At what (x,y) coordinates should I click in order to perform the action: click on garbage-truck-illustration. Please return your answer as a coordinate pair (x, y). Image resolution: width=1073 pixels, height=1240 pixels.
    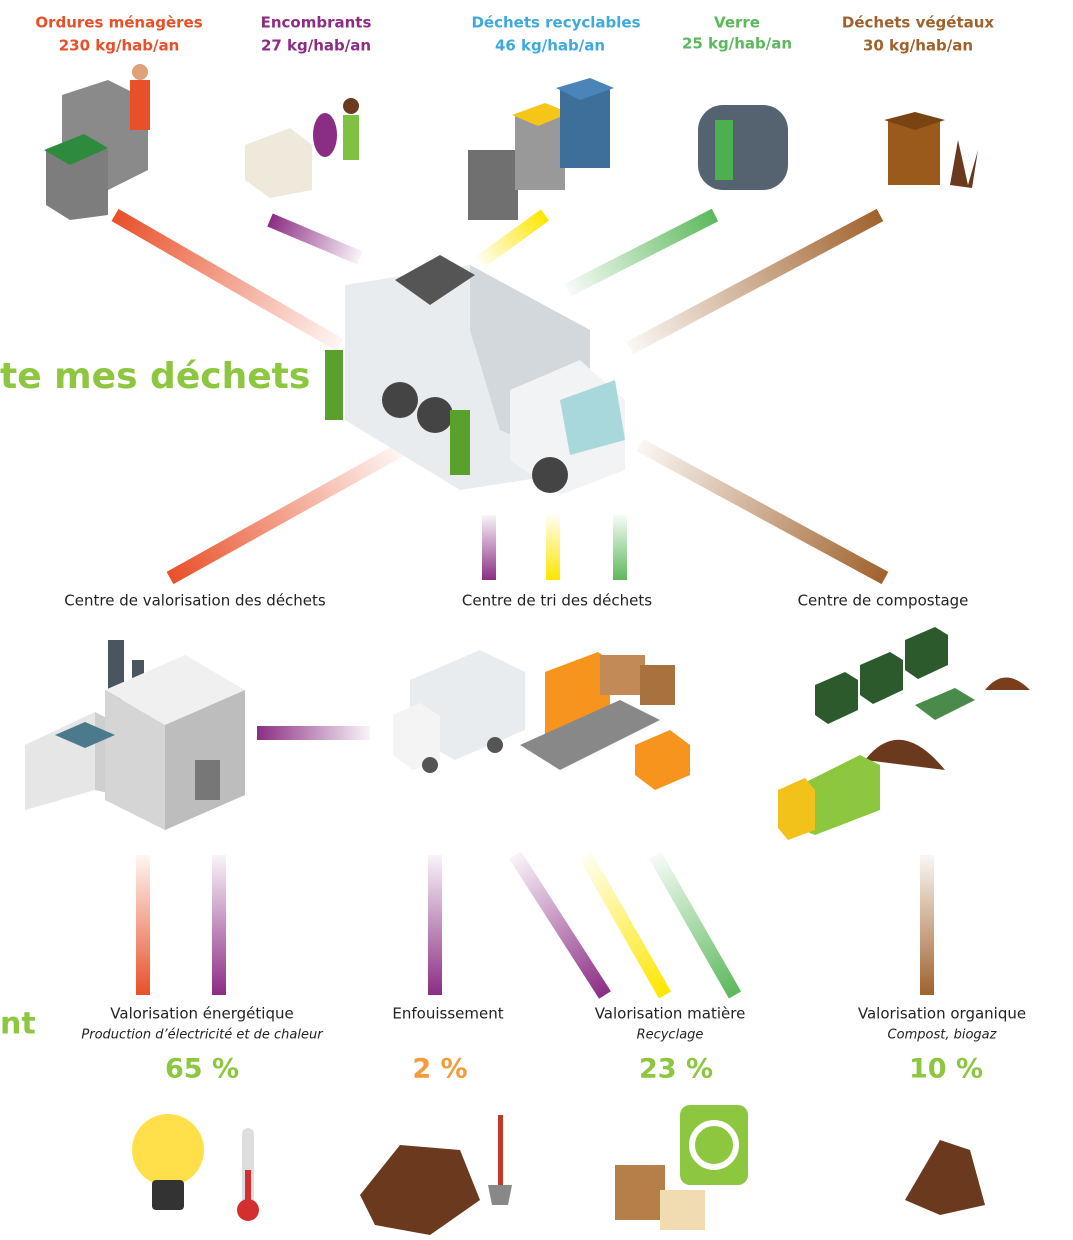
    Looking at the image, I should click on (475, 375).